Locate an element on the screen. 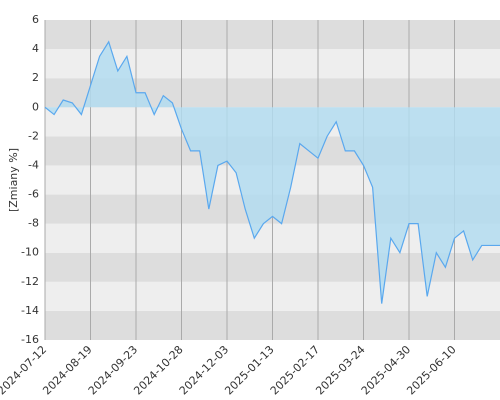 The height and width of the screenshot is (400, 500). y-tick-label: -8 is located at coordinates (33, 223).